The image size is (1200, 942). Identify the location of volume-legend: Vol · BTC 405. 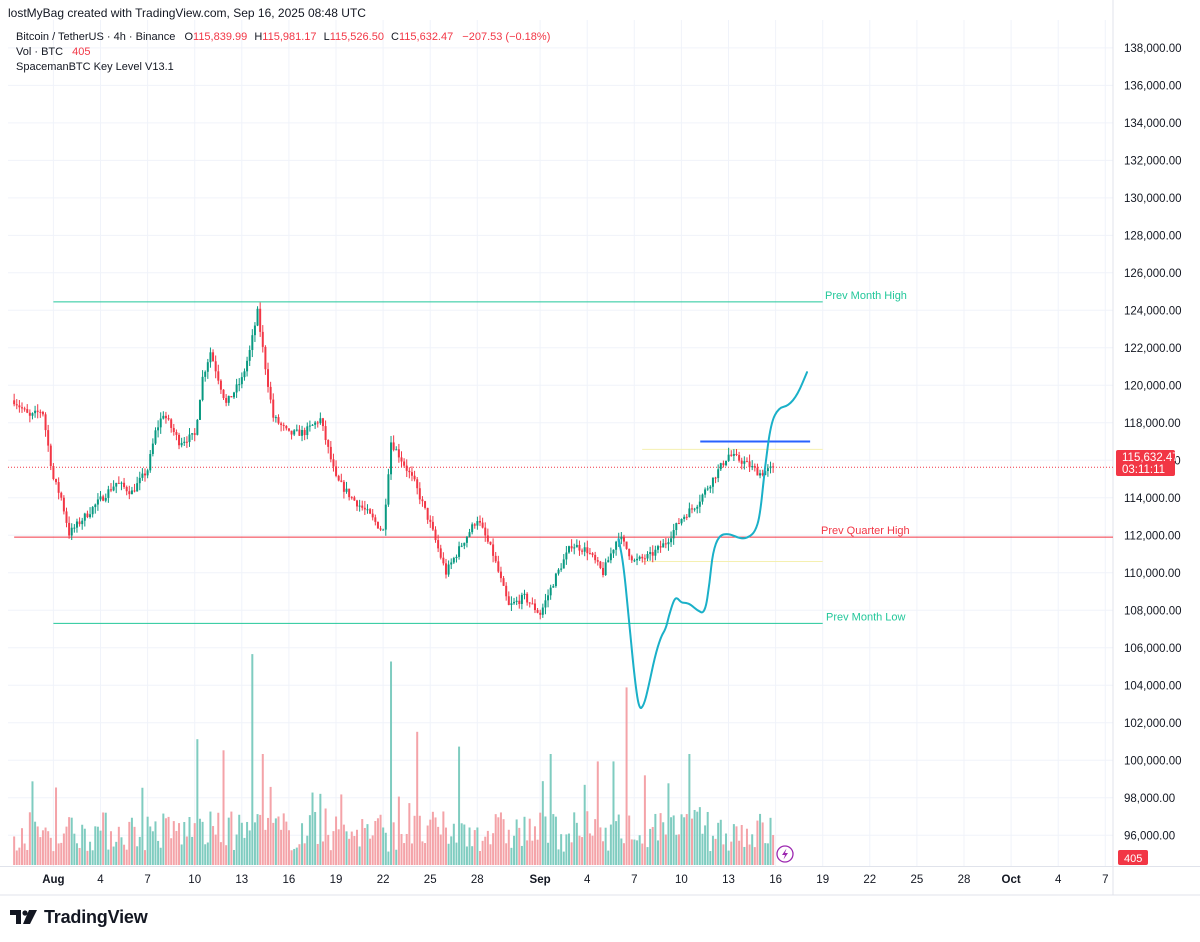
(54, 52).